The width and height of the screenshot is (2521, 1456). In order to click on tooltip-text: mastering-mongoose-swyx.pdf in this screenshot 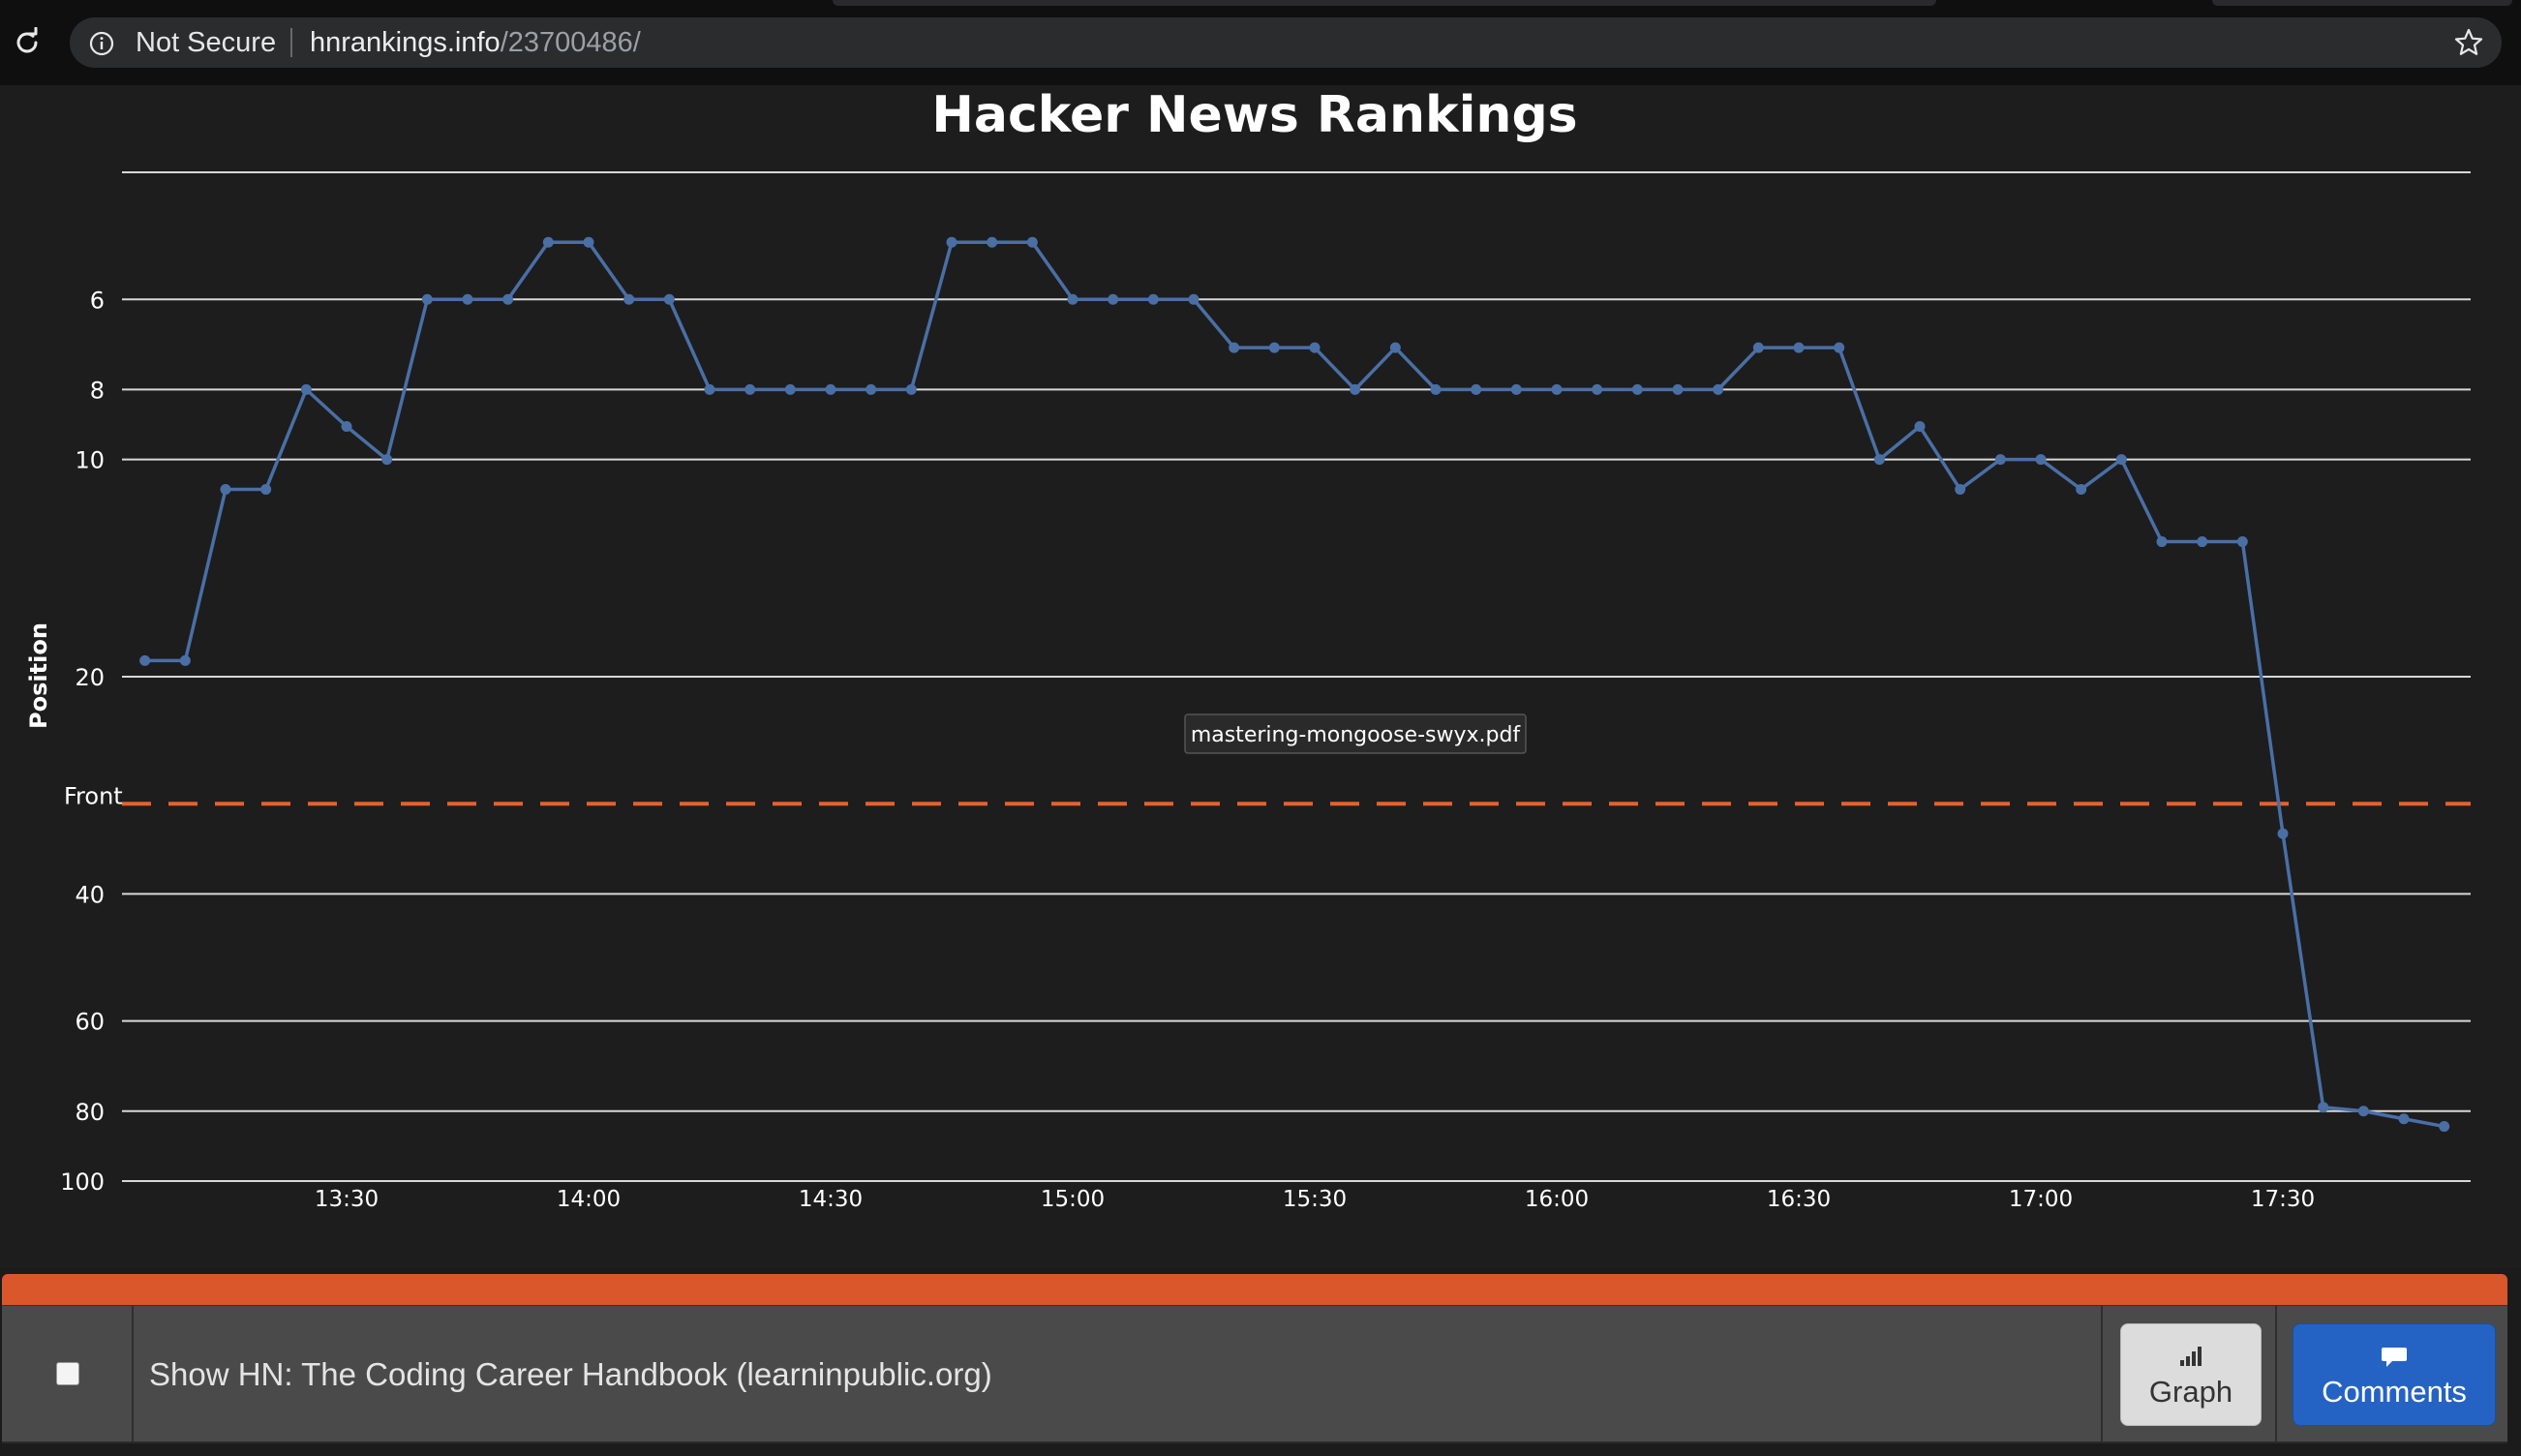, I will do `click(1356, 735)`.